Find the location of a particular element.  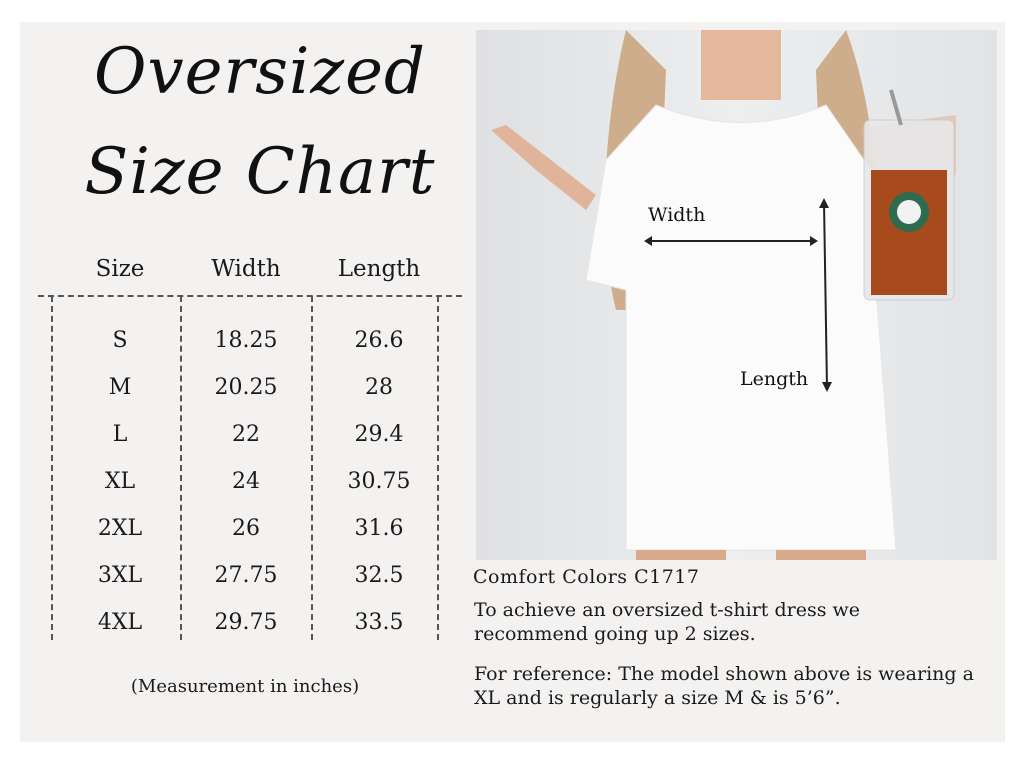

length-cell: 31.6 is located at coordinates (379, 528).